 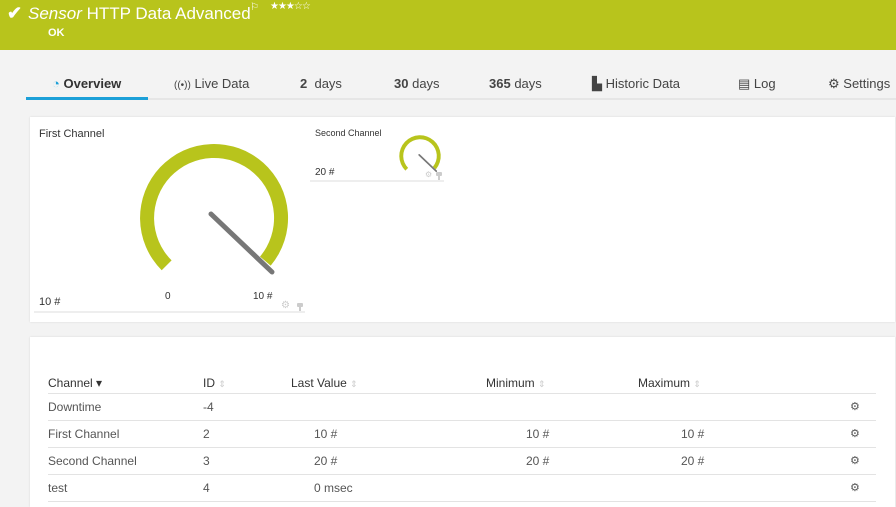 What do you see at coordinates (388, 383) in the screenshot?
I see `col-last-value: Last Value ⇕` at bounding box center [388, 383].